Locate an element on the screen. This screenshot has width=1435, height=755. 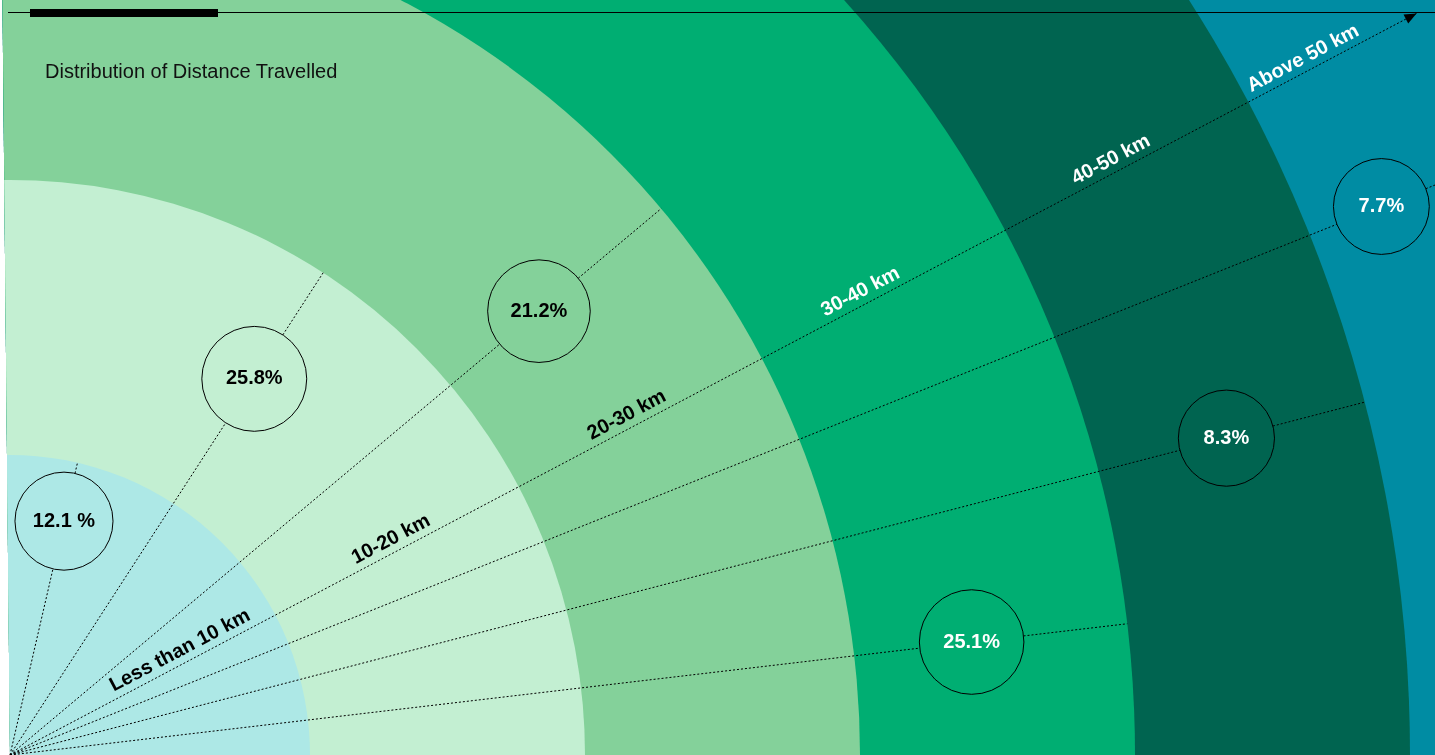
text: Distribution of Distance Travelled is located at coordinates (191, 71).